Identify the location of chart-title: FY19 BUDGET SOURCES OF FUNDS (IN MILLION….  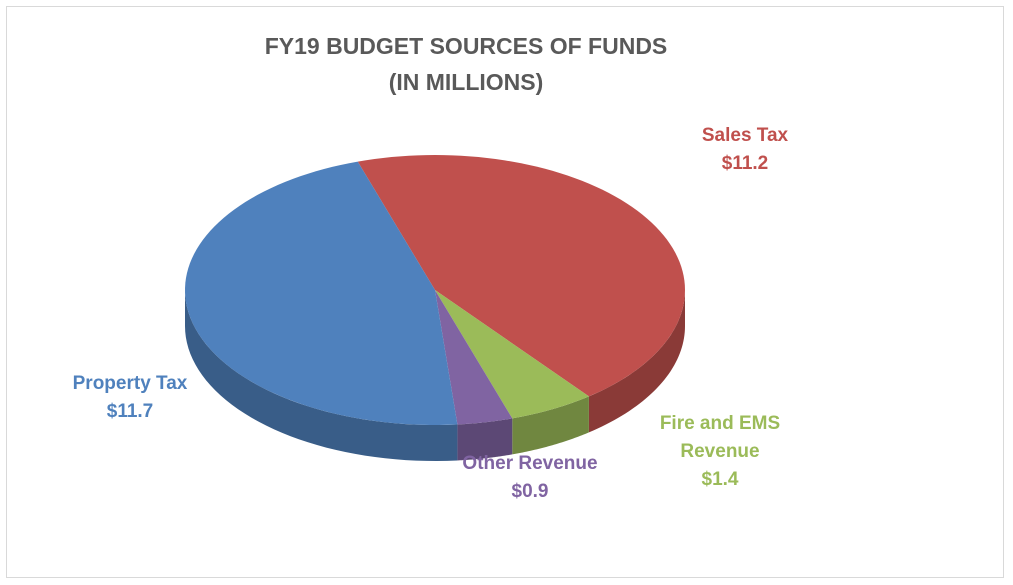
(466, 64).